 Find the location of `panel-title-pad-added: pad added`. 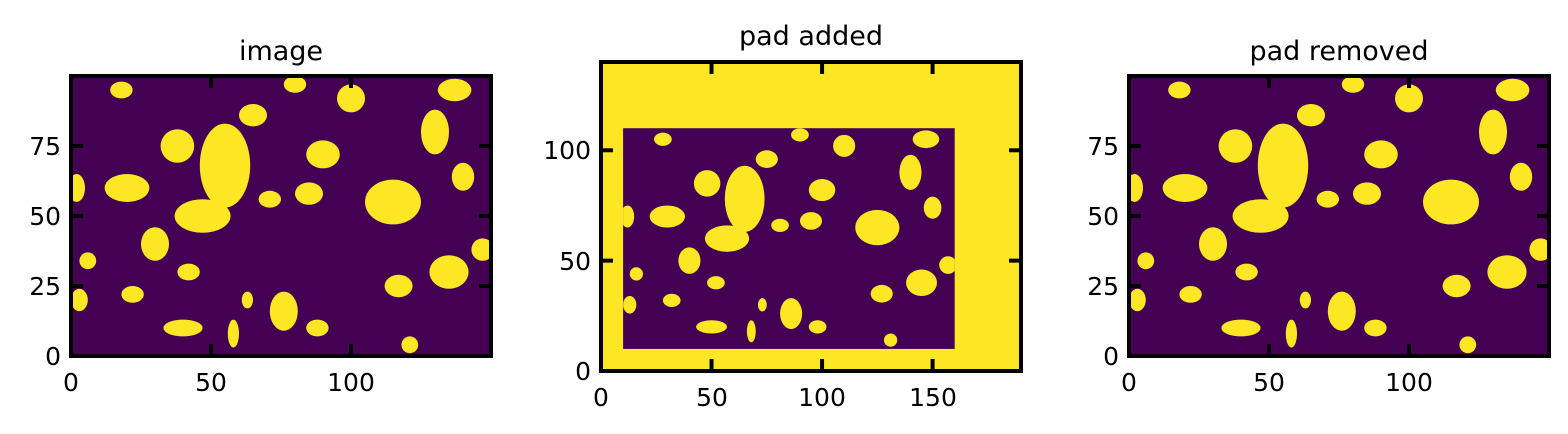

panel-title-pad-added: pad added is located at coordinates (811, 36).